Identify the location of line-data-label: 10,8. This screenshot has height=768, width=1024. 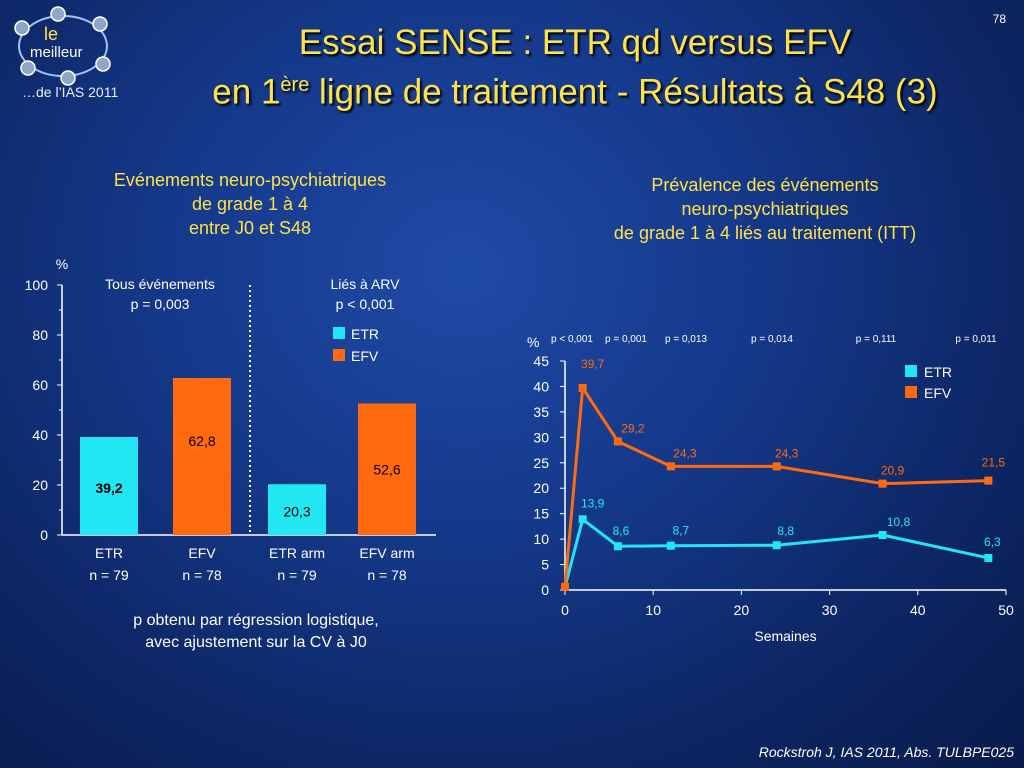
(899, 522).